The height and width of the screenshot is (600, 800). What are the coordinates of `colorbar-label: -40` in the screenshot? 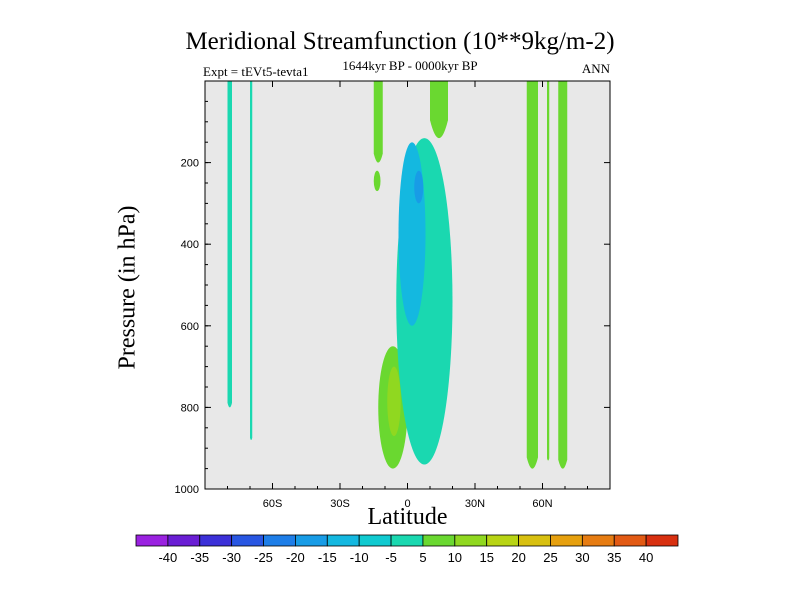 It's located at (167, 557).